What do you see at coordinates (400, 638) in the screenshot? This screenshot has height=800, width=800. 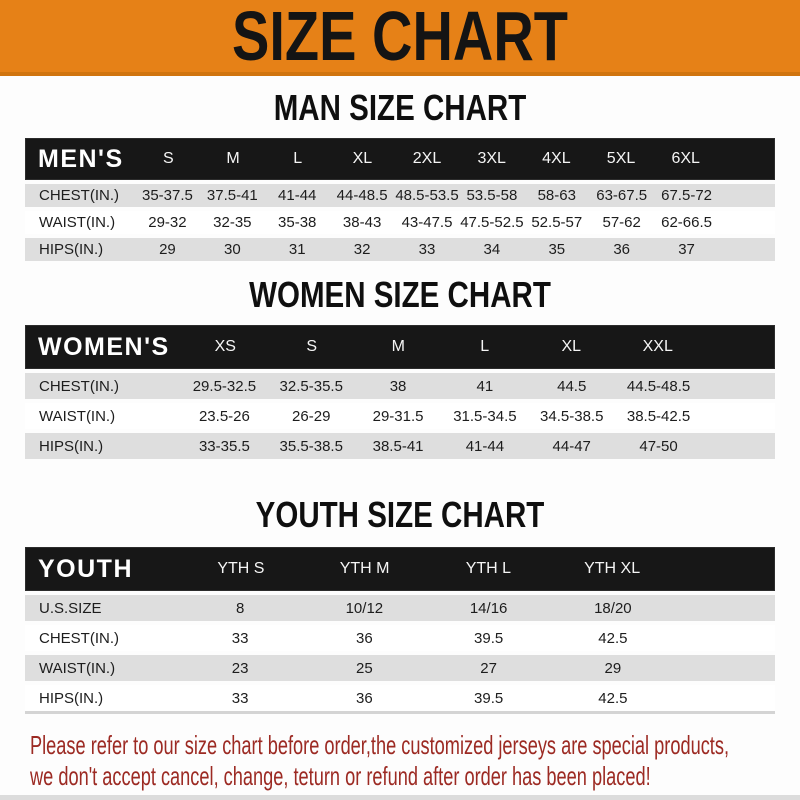 I see `table-row: CHEST(IN.) 33 36 39.5 42.5` at bounding box center [400, 638].